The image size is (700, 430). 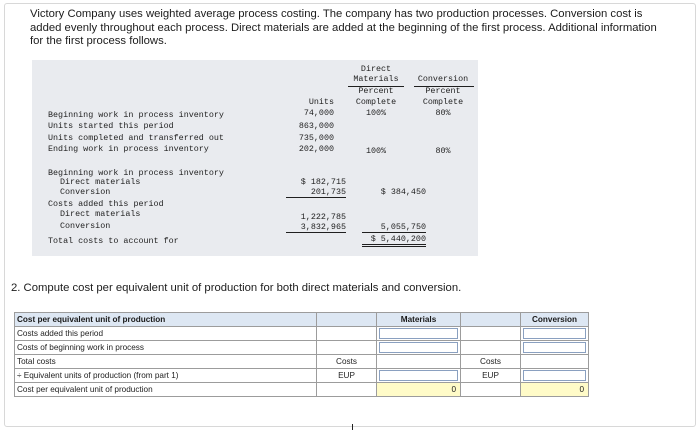 I want to click on bwip-conv-cost: 201,735, so click(x=316, y=192).